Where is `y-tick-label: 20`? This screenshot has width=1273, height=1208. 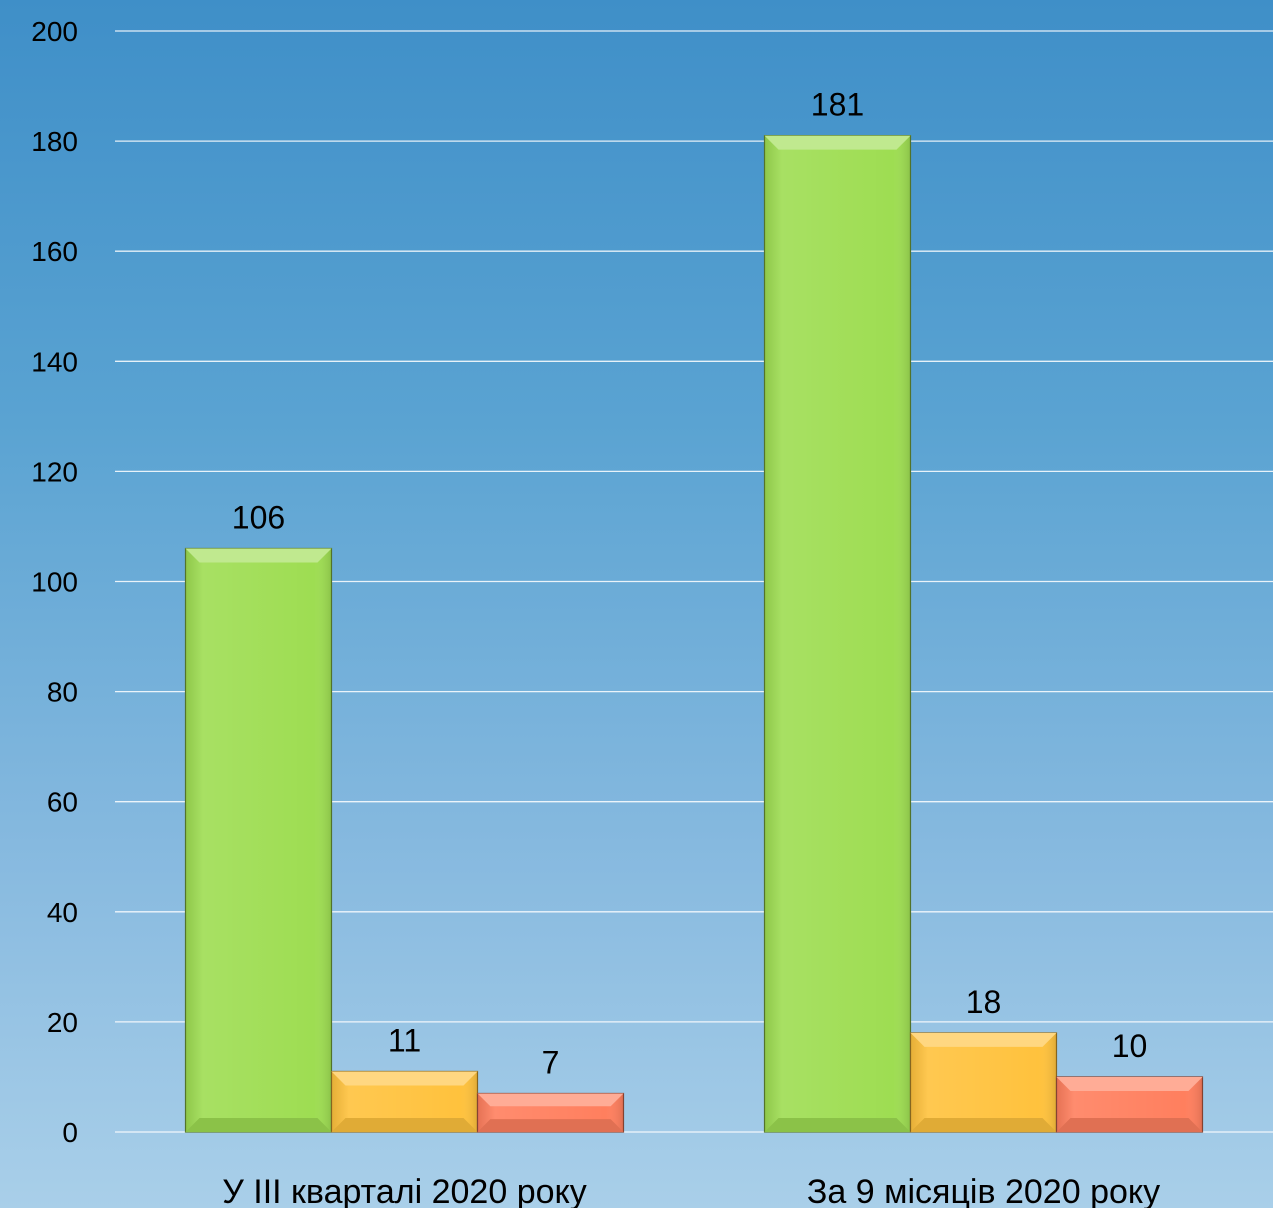 y-tick-label: 20 is located at coordinates (62, 1022).